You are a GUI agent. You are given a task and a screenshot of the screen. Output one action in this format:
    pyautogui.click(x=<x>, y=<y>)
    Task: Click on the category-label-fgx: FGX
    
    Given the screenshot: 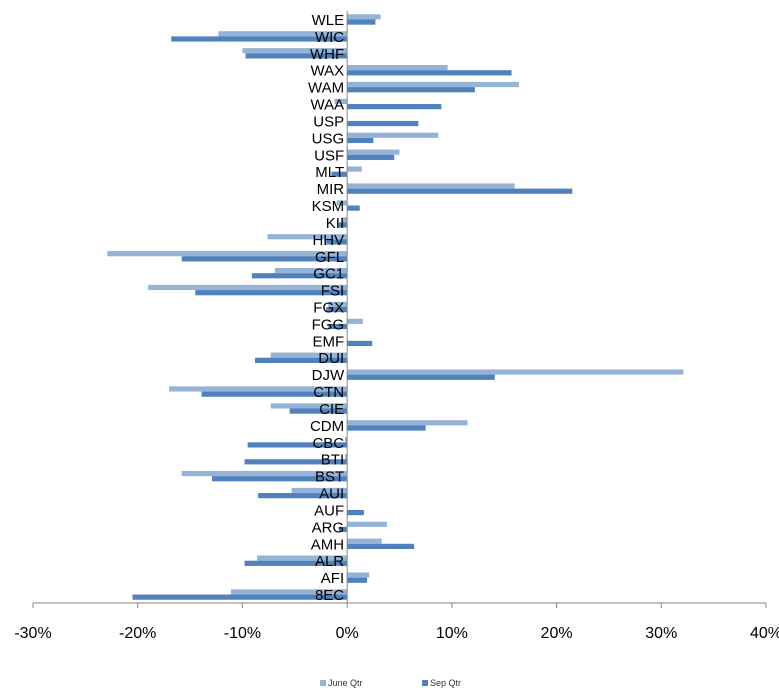 What is the action you would take?
    pyautogui.click(x=328, y=308)
    